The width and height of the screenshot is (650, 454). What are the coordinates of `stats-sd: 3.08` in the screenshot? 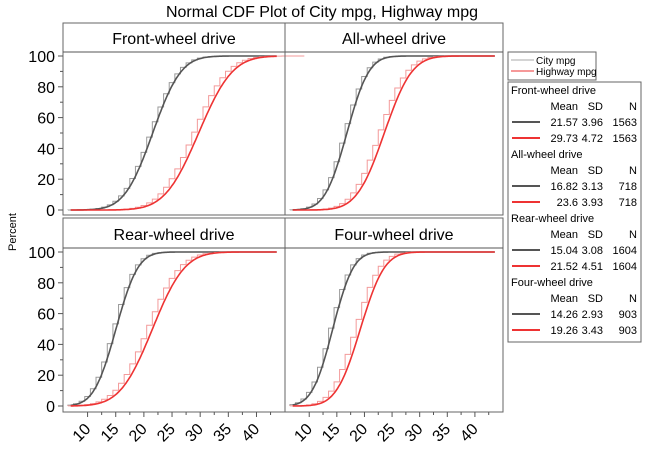 It's located at (592, 251).